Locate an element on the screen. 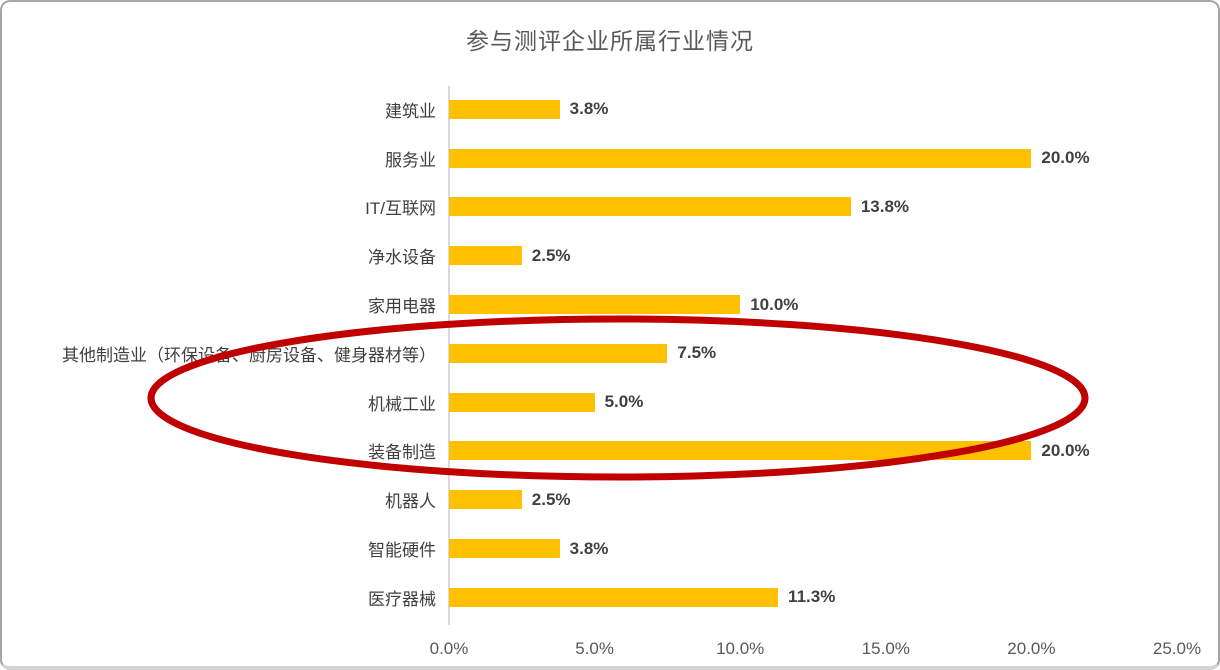 This screenshot has width=1220, height=670. bar-track: 20.0% is located at coordinates (813, 158).